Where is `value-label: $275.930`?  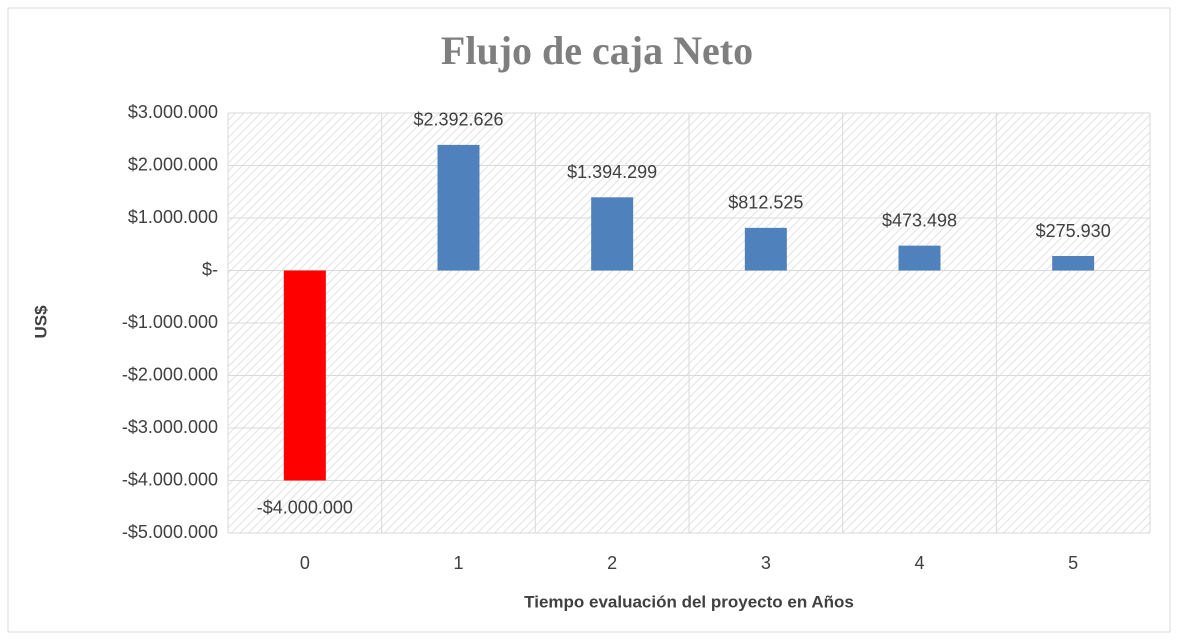
value-label: $275.930 is located at coordinates (1073, 231).